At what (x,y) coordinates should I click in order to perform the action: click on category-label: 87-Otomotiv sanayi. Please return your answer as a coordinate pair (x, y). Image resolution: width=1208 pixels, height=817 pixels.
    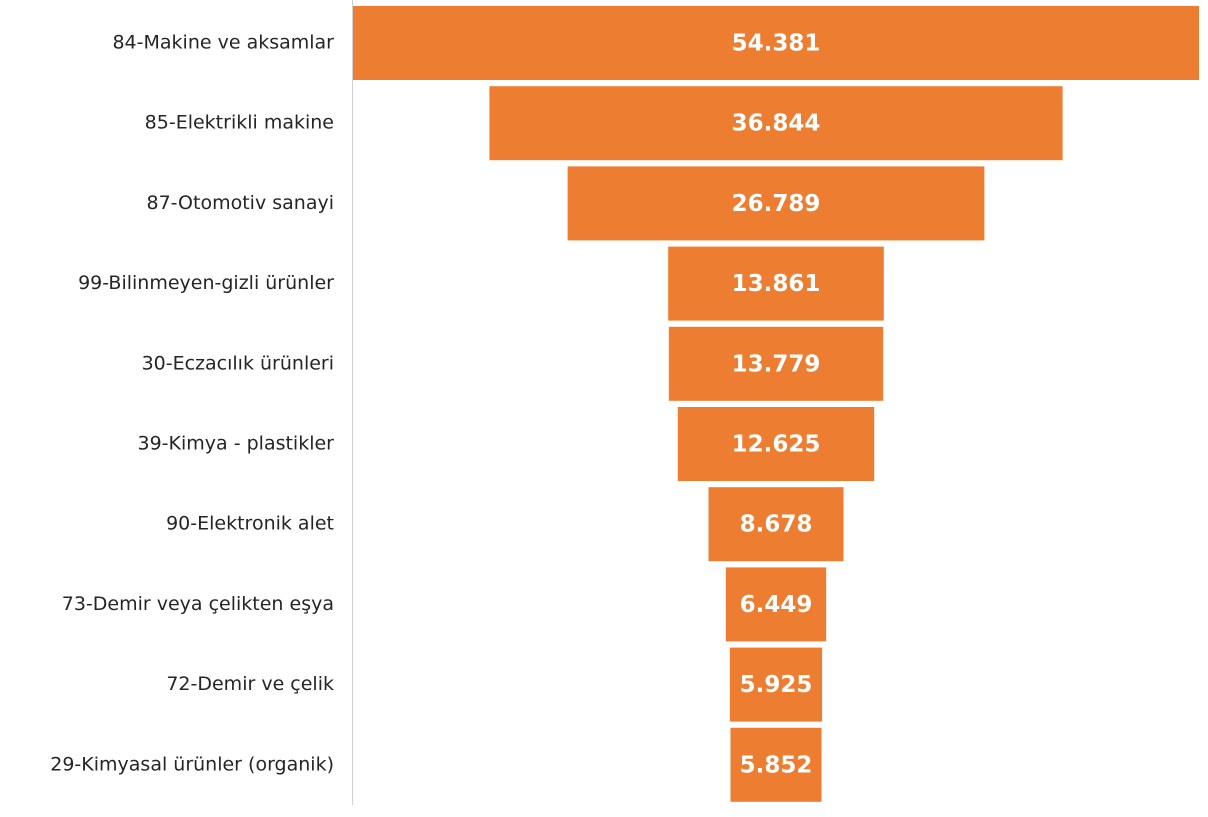
    Looking at the image, I should click on (241, 203).